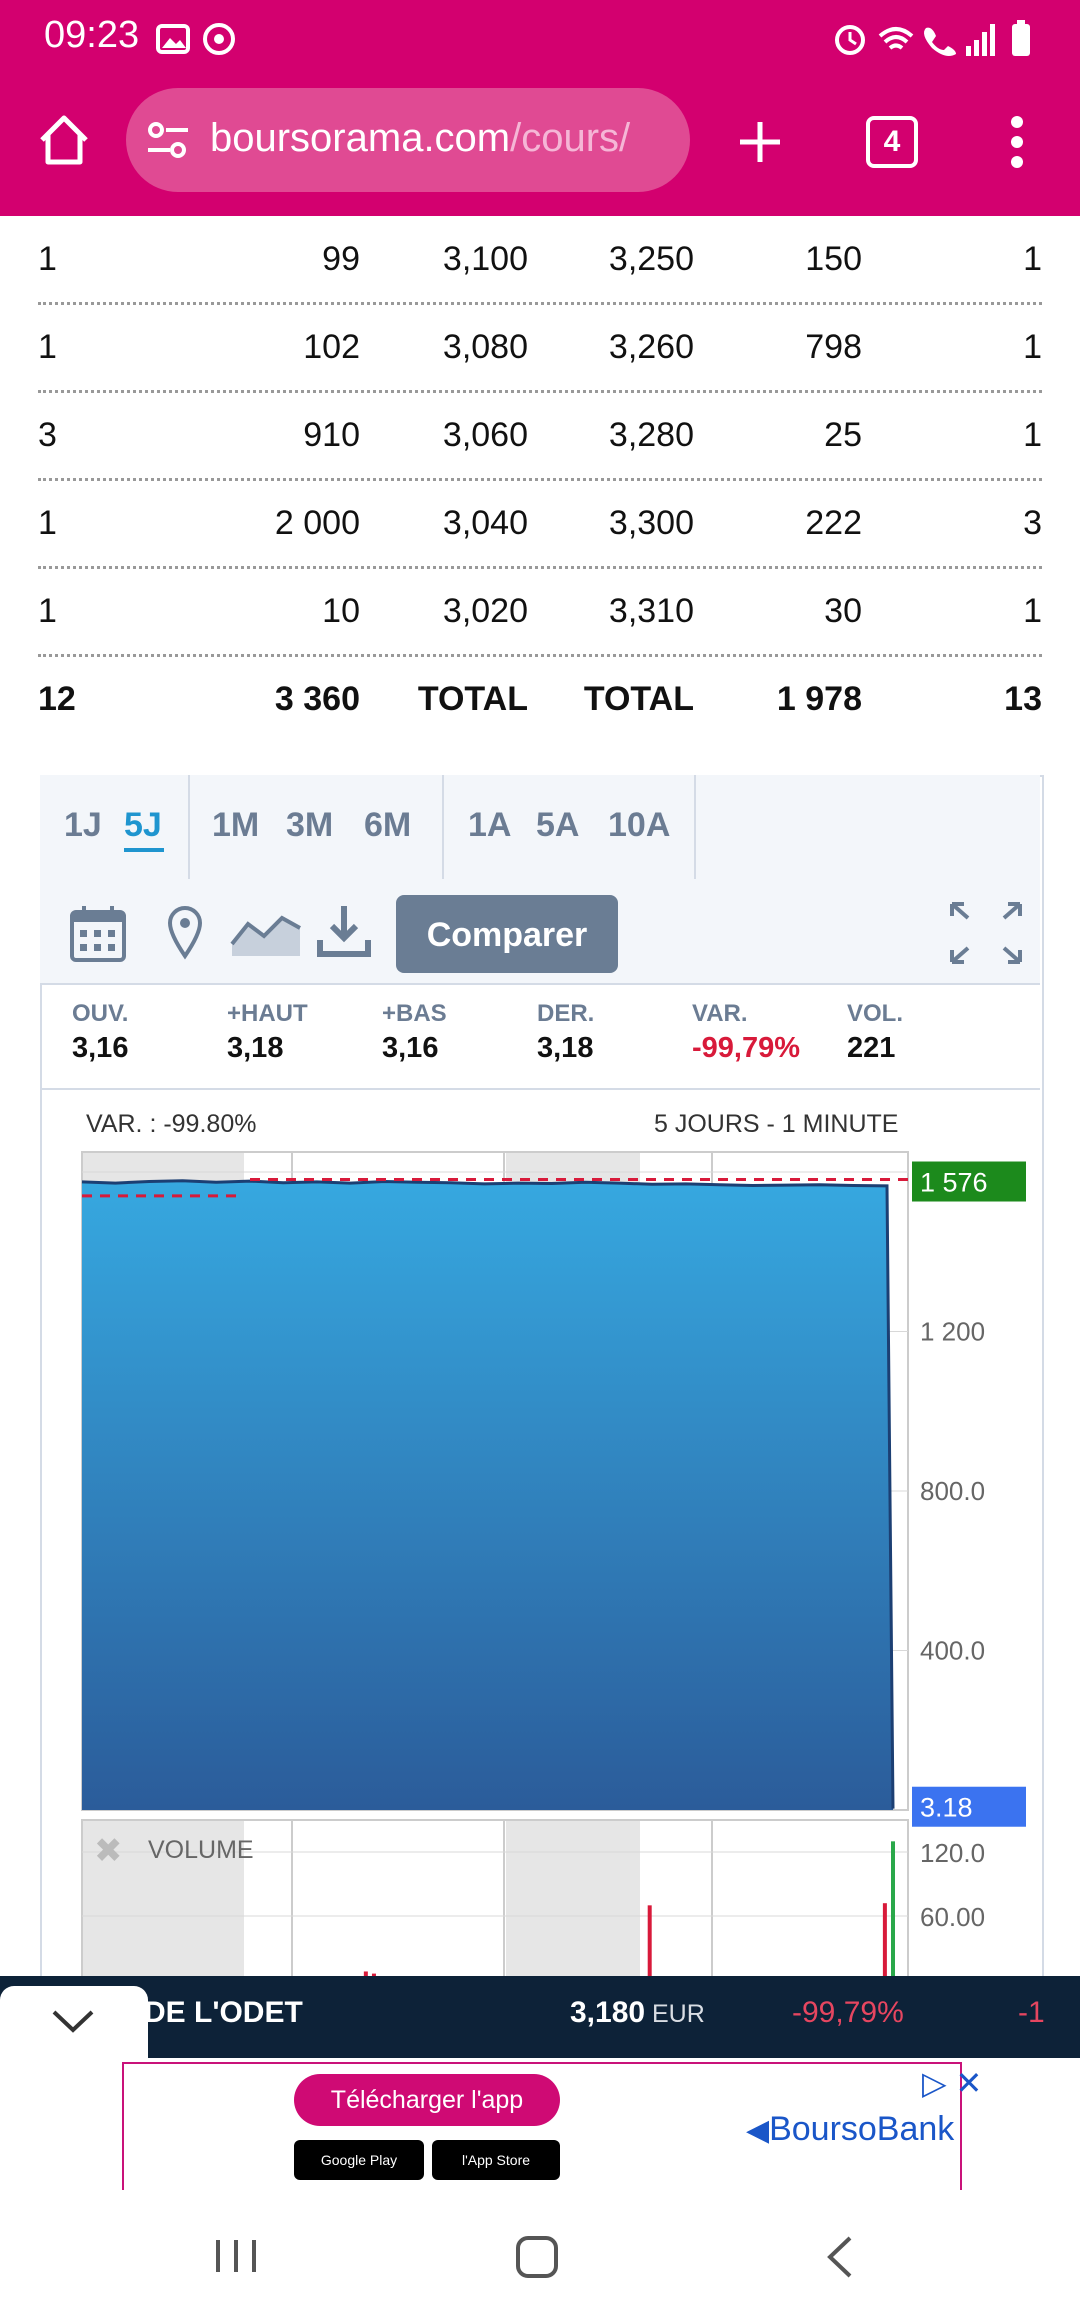 Image resolution: width=1080 pixels, height=2316 pixels. I want to click on google-play-label: Google Play, so click(359, 2160).